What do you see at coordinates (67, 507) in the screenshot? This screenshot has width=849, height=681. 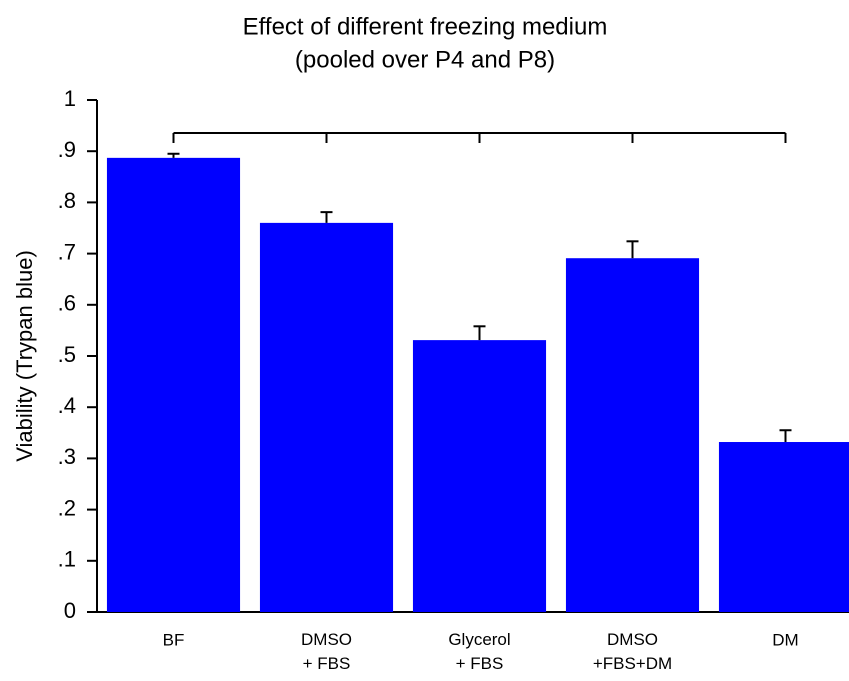 I see `y-tick-label: .2` at bounding box center [67, 507].